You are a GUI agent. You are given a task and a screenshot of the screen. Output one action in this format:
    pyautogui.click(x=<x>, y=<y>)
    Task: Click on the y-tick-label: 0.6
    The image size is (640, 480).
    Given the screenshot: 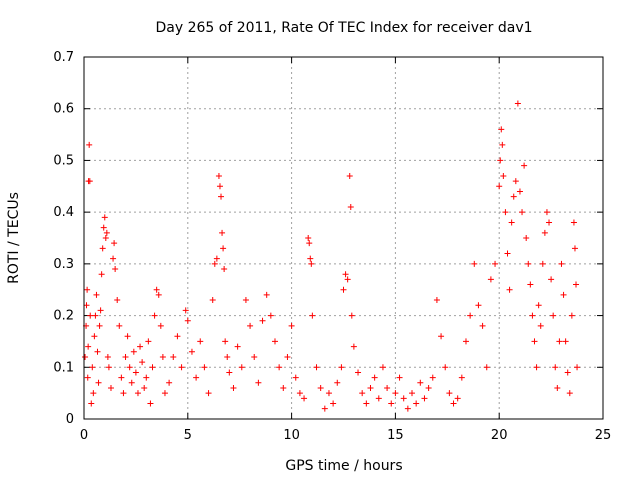 What is the action you would take?
    pyautogui.click(x=63, y=109)
    